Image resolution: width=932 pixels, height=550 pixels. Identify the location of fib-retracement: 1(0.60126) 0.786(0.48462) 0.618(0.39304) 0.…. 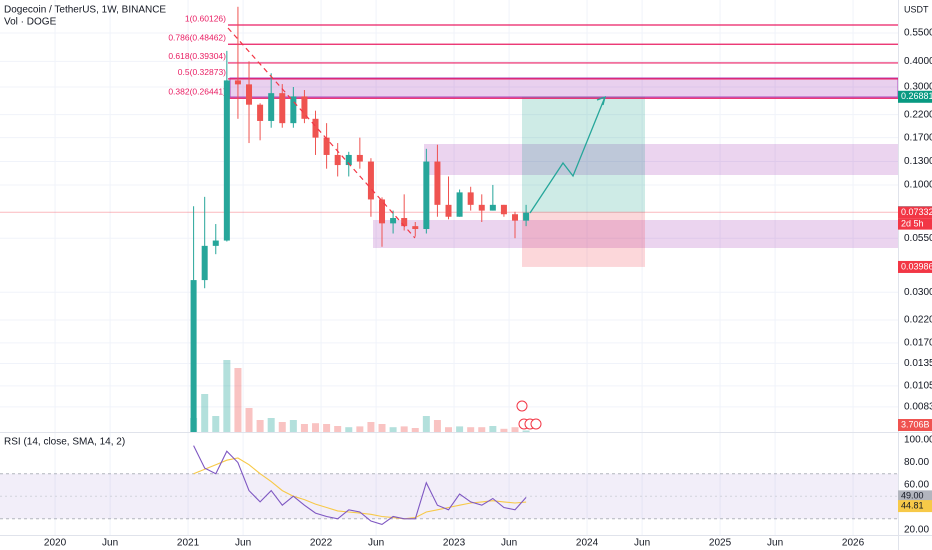
(533, 56).